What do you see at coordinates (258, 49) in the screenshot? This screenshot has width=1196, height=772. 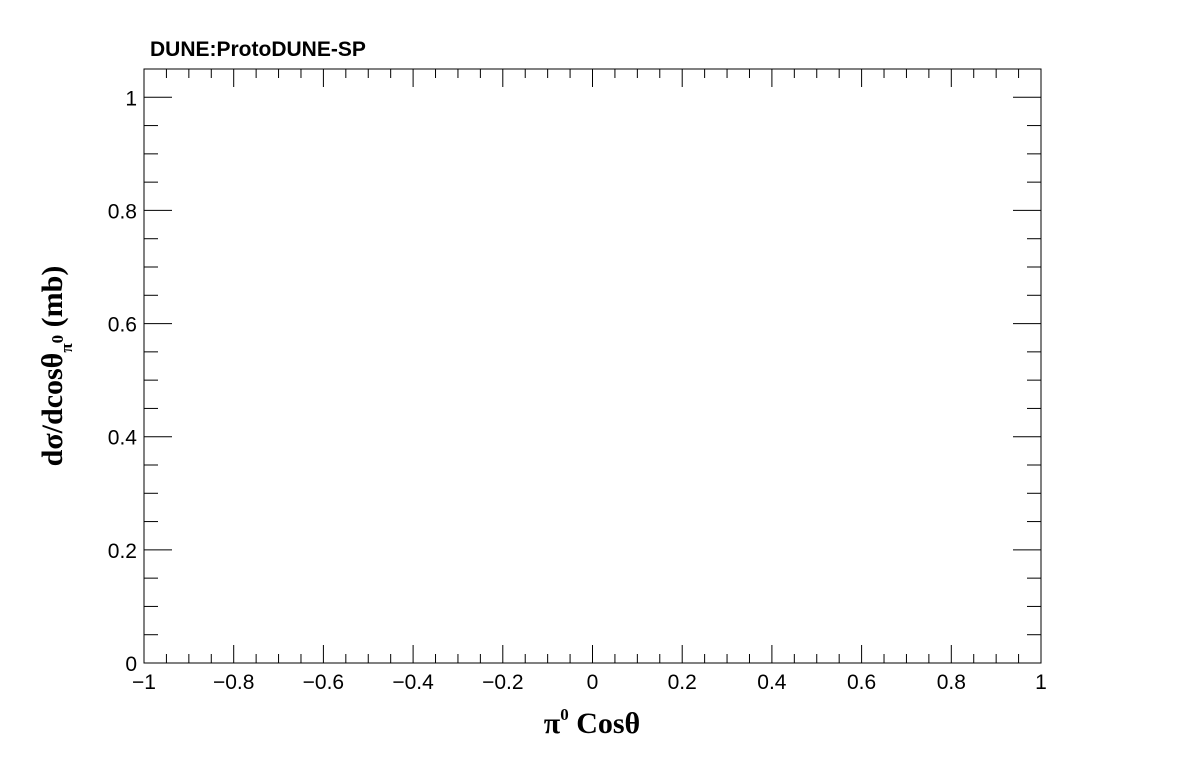 I see `chart-title: DUNE:ProtoDUNE-SP` at bounding box center [258, 49].